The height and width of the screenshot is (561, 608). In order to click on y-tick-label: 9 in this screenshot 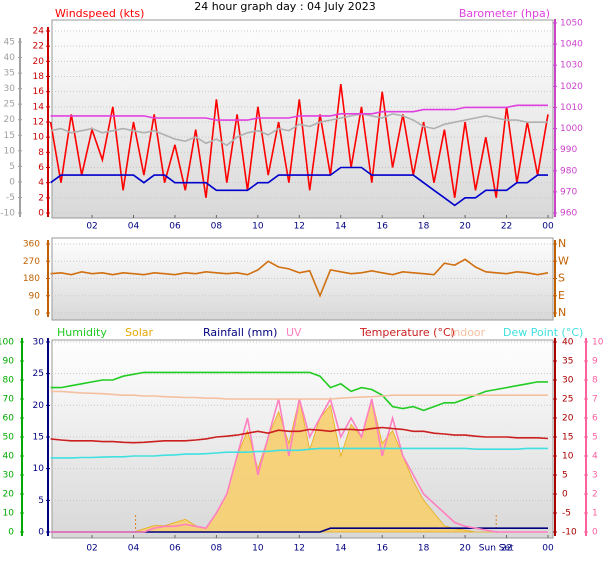, I will do `click(595, 362)`.